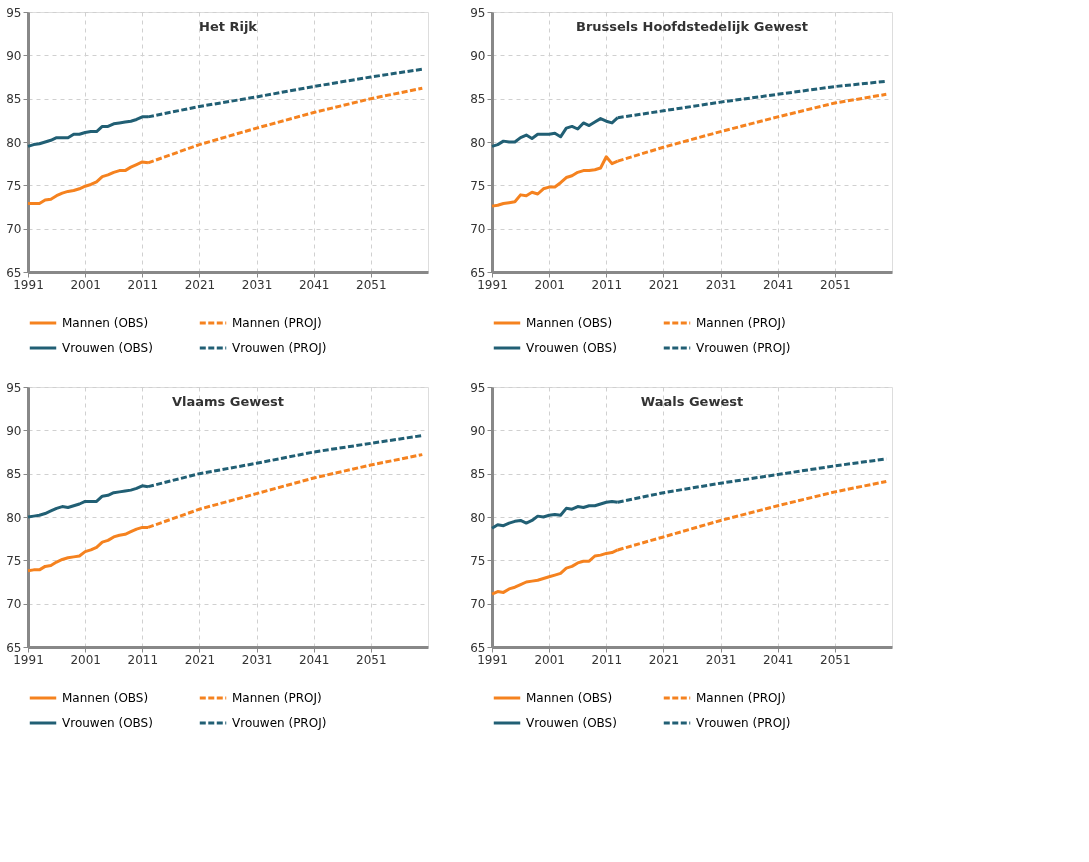  I want to click on text: Vlaams Gewest, so click(228, 401).